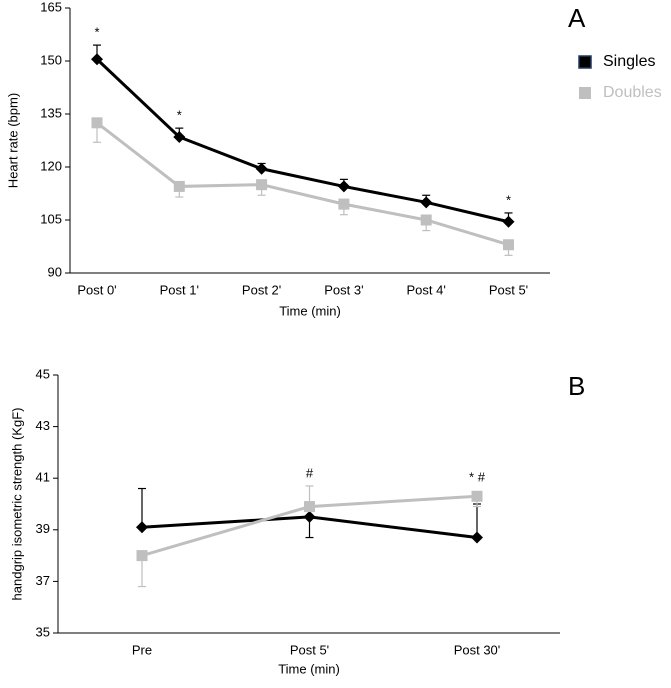 The height and width of the screenshot is (688, 671). Describe the element at coordinates (43, 477) in the screenshot. I see `y-tick-label: 41` at that location.